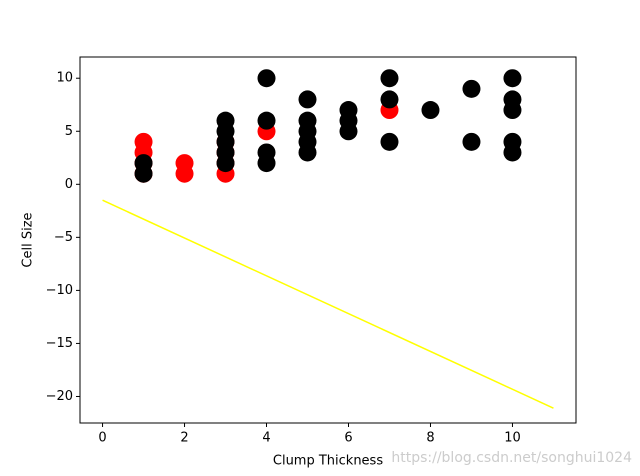 The height and width of the screenshot is (476, 640). Describe the element at coordinates (102, 438) in the screenshot. I see `x-tick-label: 0` at that location.